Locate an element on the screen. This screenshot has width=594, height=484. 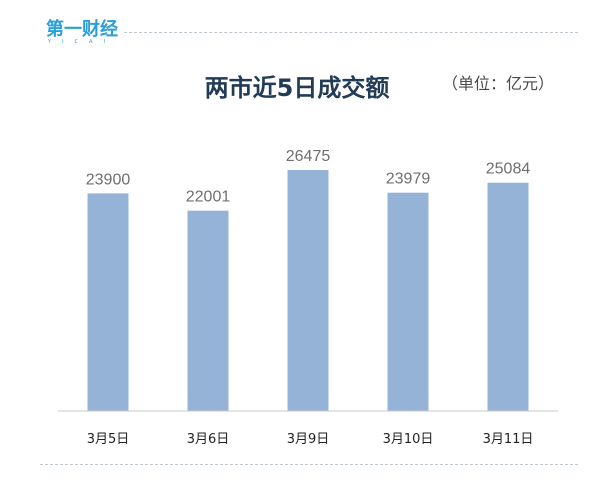
bar-value-label-3: 26475 is located at coordinates (308, 156).